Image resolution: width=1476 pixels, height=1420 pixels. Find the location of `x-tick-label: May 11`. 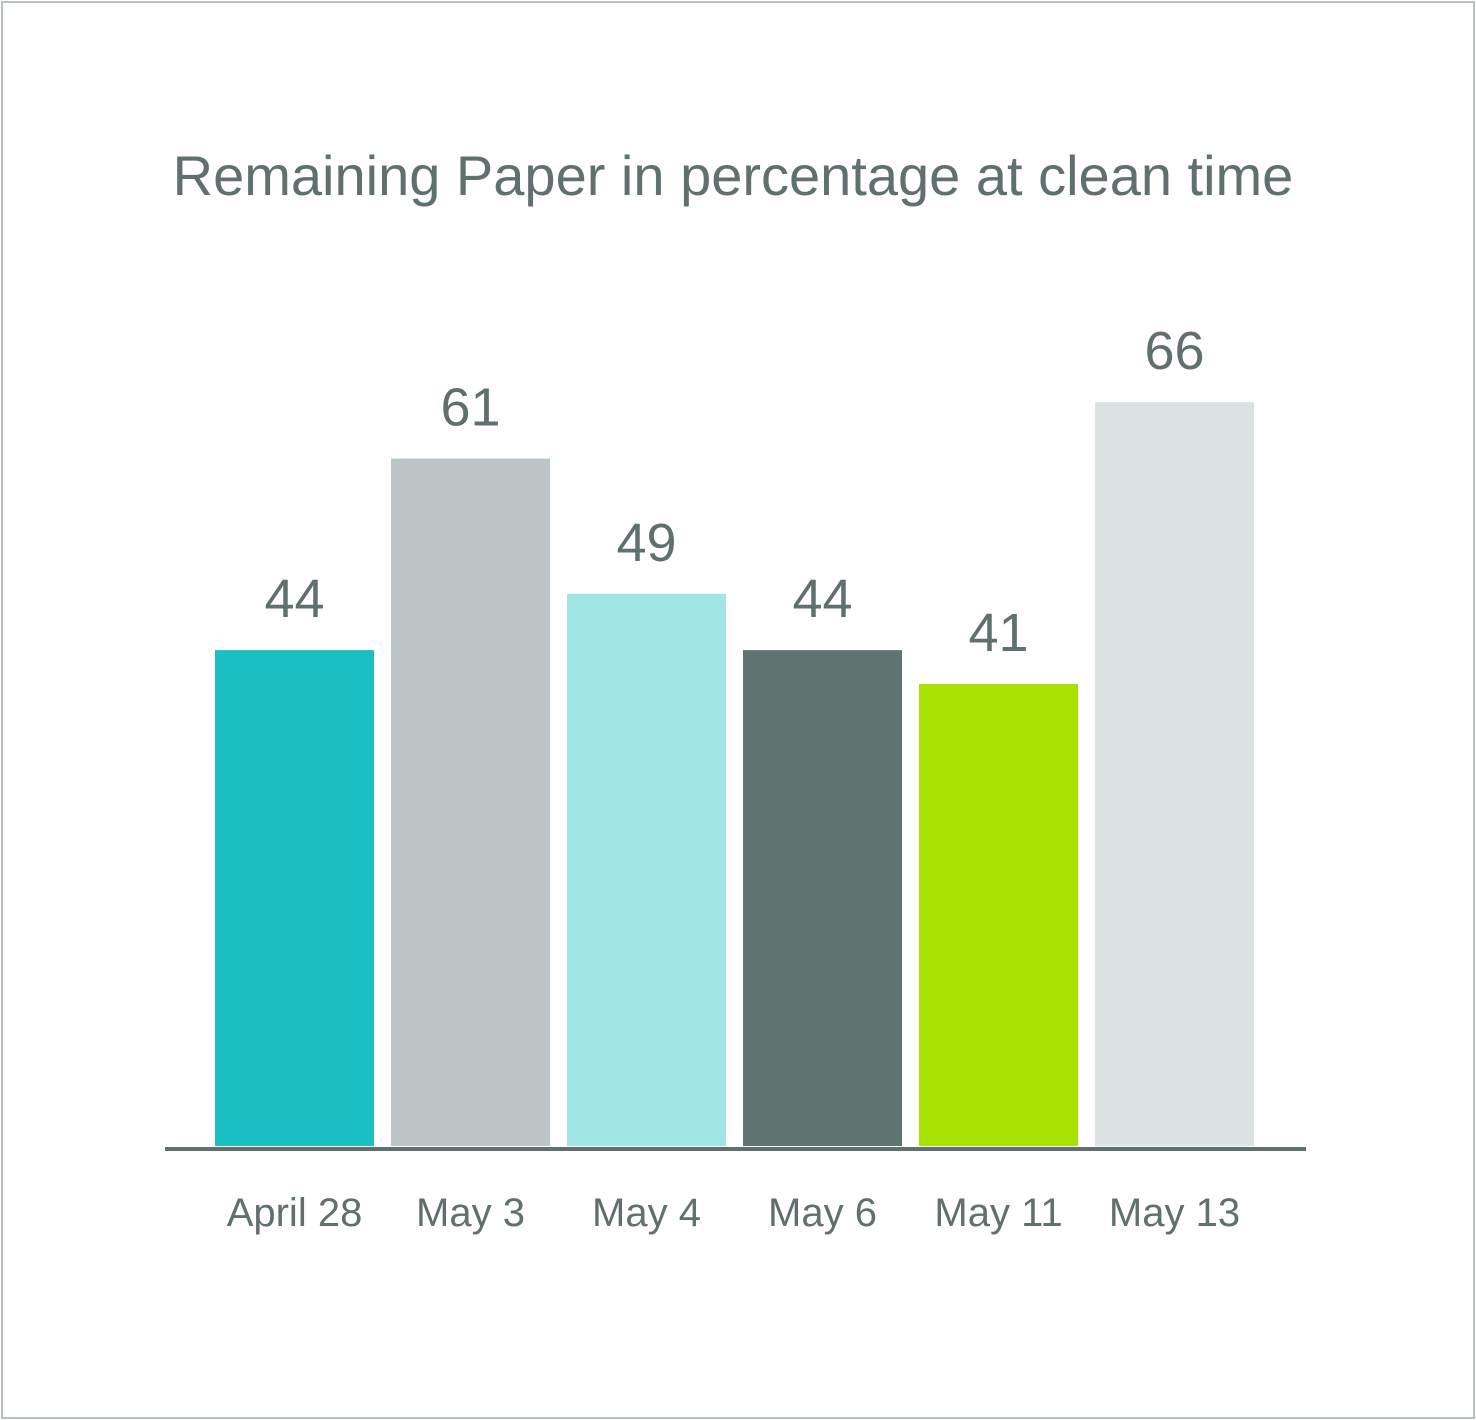

x-tick-label: May 11 is located at coordinates (998, 1213).